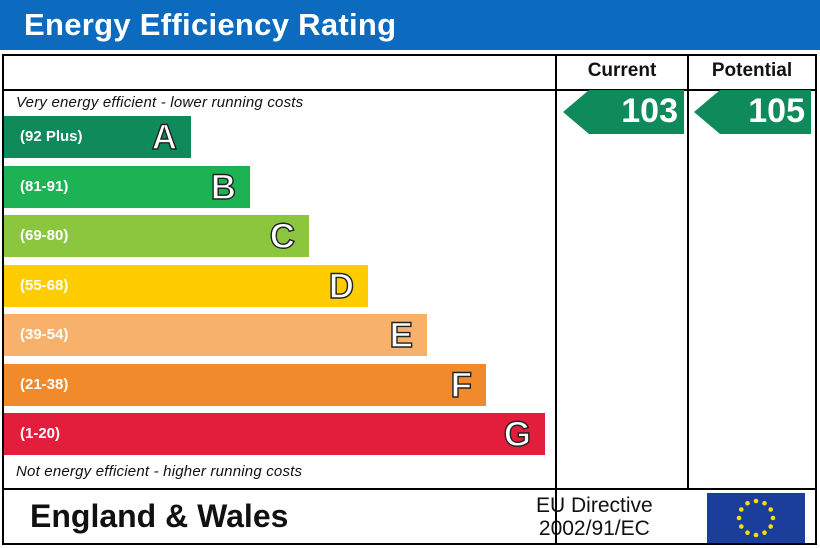 The width and height of the screenshot is (820, 548). What do you see at coordinates (649, 111) in the screenshot?
I see `current-rating-arrow-value: 103` at bounding box center [649, 111].